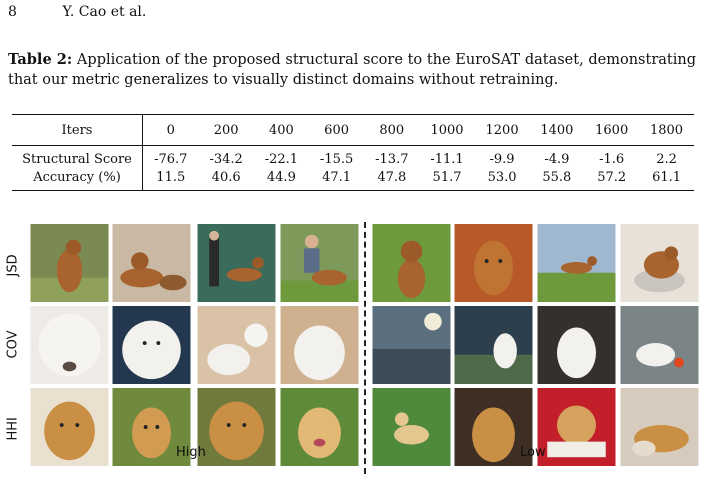 This screenshot has height=497, width=705. Describe the element at coordinates (226, 159) in the screenshot. I see `table-cell: -34.2` at that location.